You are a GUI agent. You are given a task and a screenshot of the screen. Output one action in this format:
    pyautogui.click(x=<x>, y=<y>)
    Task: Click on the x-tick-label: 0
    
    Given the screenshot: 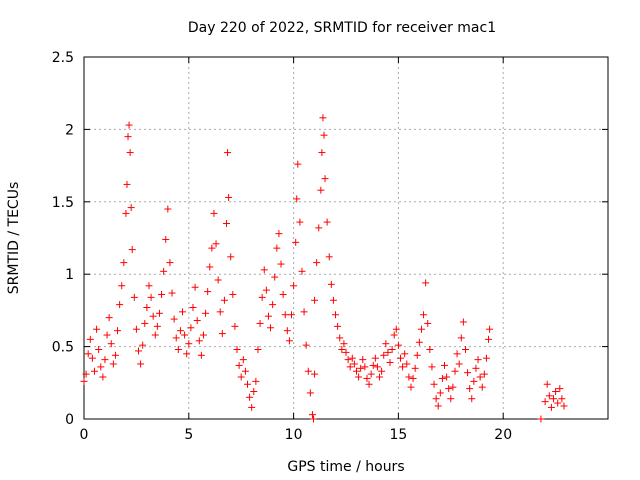 What is the action you would take?
    pyautogui.click(x=84, y=435)
    